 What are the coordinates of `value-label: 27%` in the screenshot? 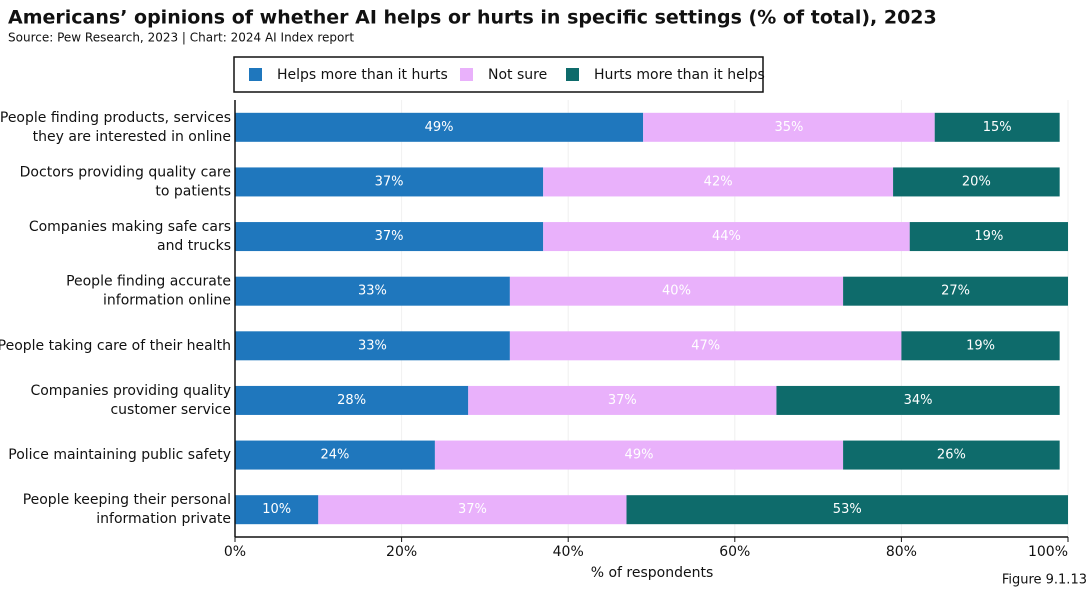 It's located at (955, 291).